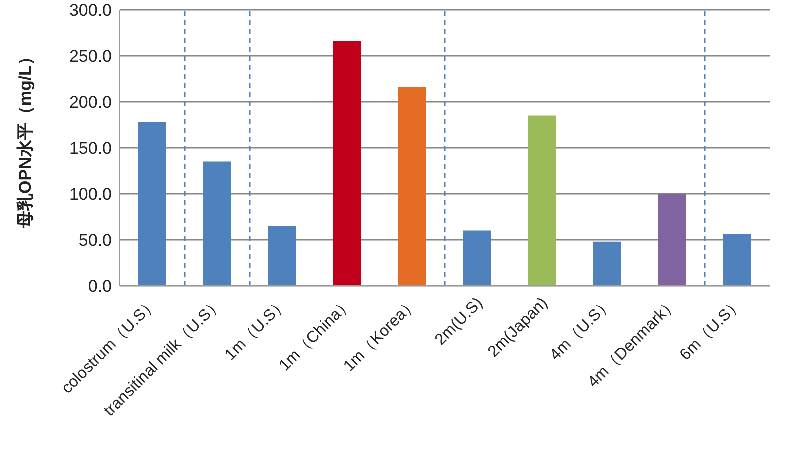 The height and width of the screenshot is (476, 800). Describe the element at coordinates (95, 240) in the screenshot. I see `y-tick-label: 50.0` at that location.